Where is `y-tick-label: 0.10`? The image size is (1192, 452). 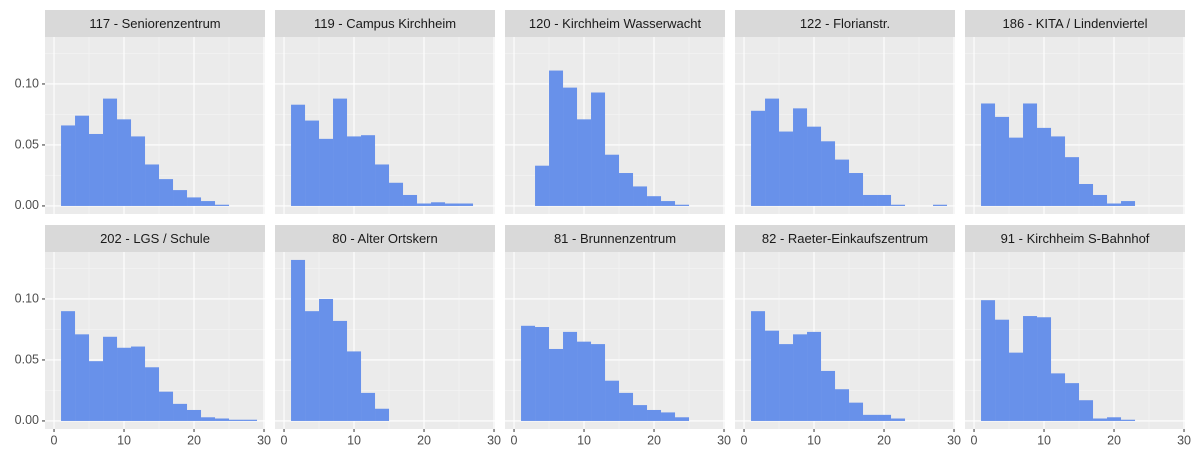 y-tick-label: 0.10 is located at coordinates (27, 83).